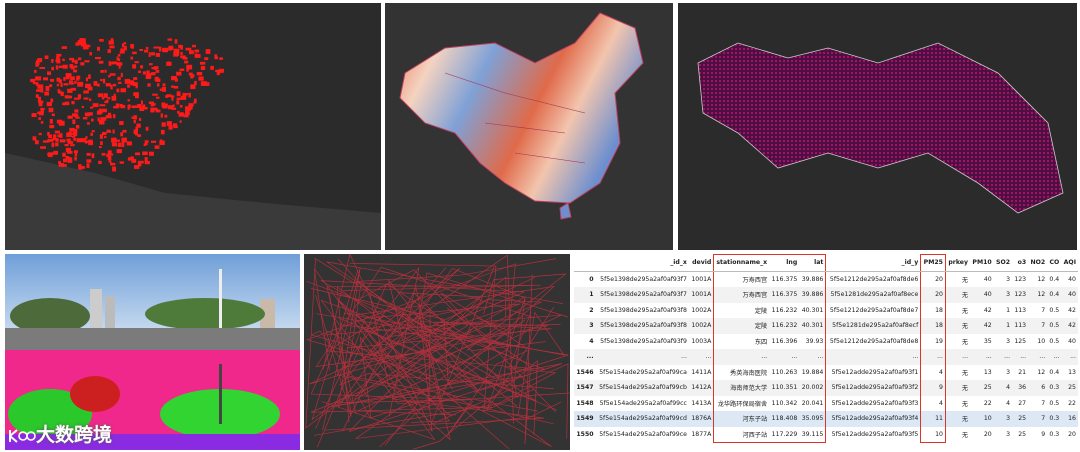 The width and height of the screenshot is (1080, 452). Describe the element at coordinates (22, 435) in the screenshot. I see `logo` at that location.